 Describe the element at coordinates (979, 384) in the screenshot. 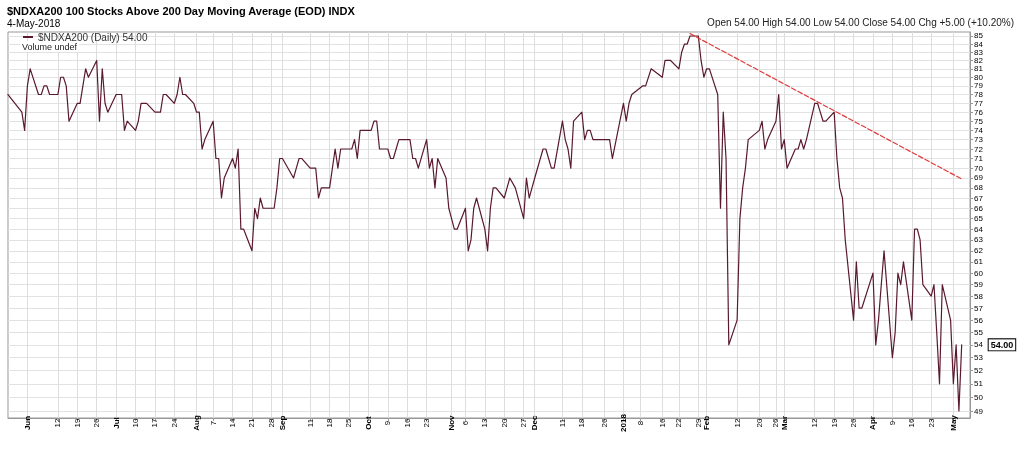

I see `y-tick-label: 51` at that location.